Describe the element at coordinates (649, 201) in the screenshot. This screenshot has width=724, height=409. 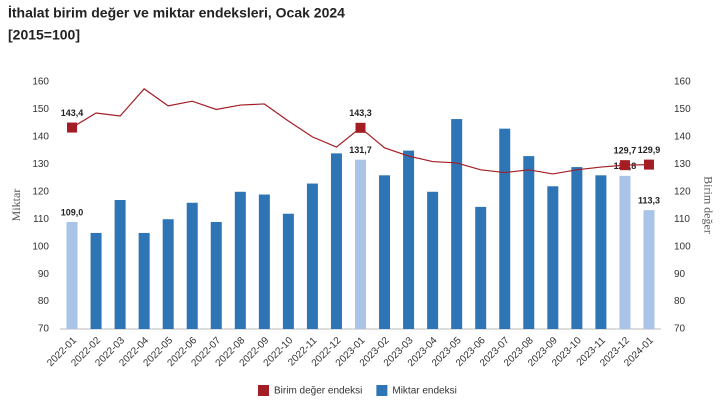
I see `bar-value-label: 113,3` at that location.